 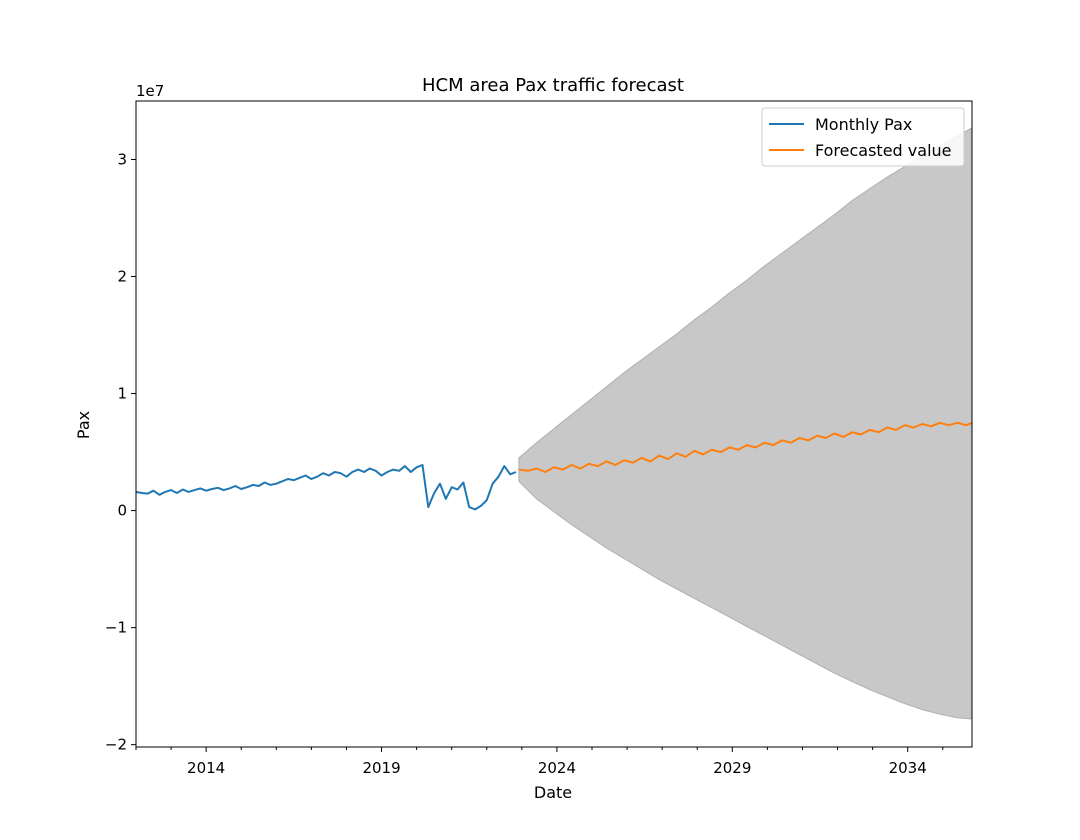 I want to click on legend-box, so click(x=863, y=137).